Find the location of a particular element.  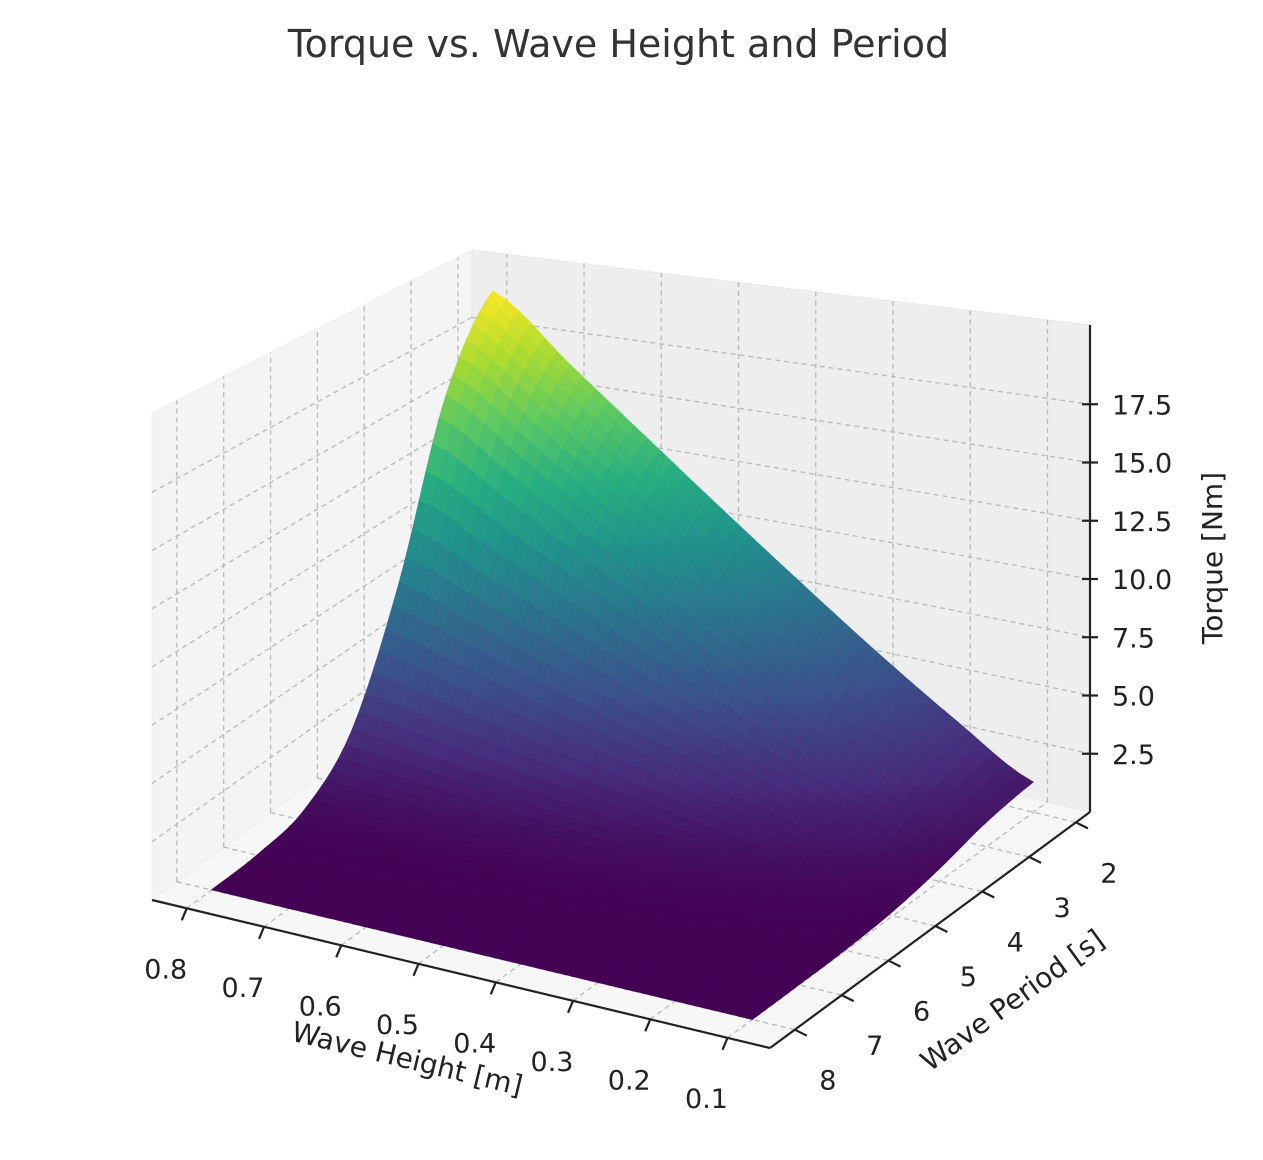

surface-cell is located at coordinates (749, 1015).